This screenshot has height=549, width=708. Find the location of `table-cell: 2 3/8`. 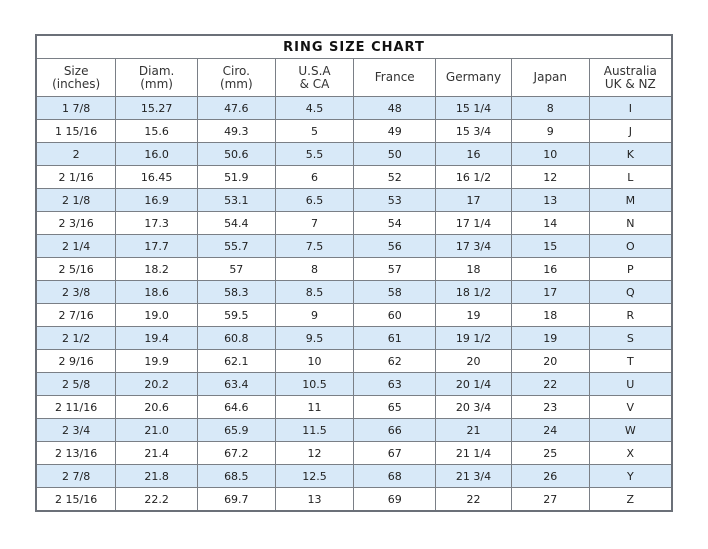

table-cell: 2 3/8 is located at coordinates (76, 292).